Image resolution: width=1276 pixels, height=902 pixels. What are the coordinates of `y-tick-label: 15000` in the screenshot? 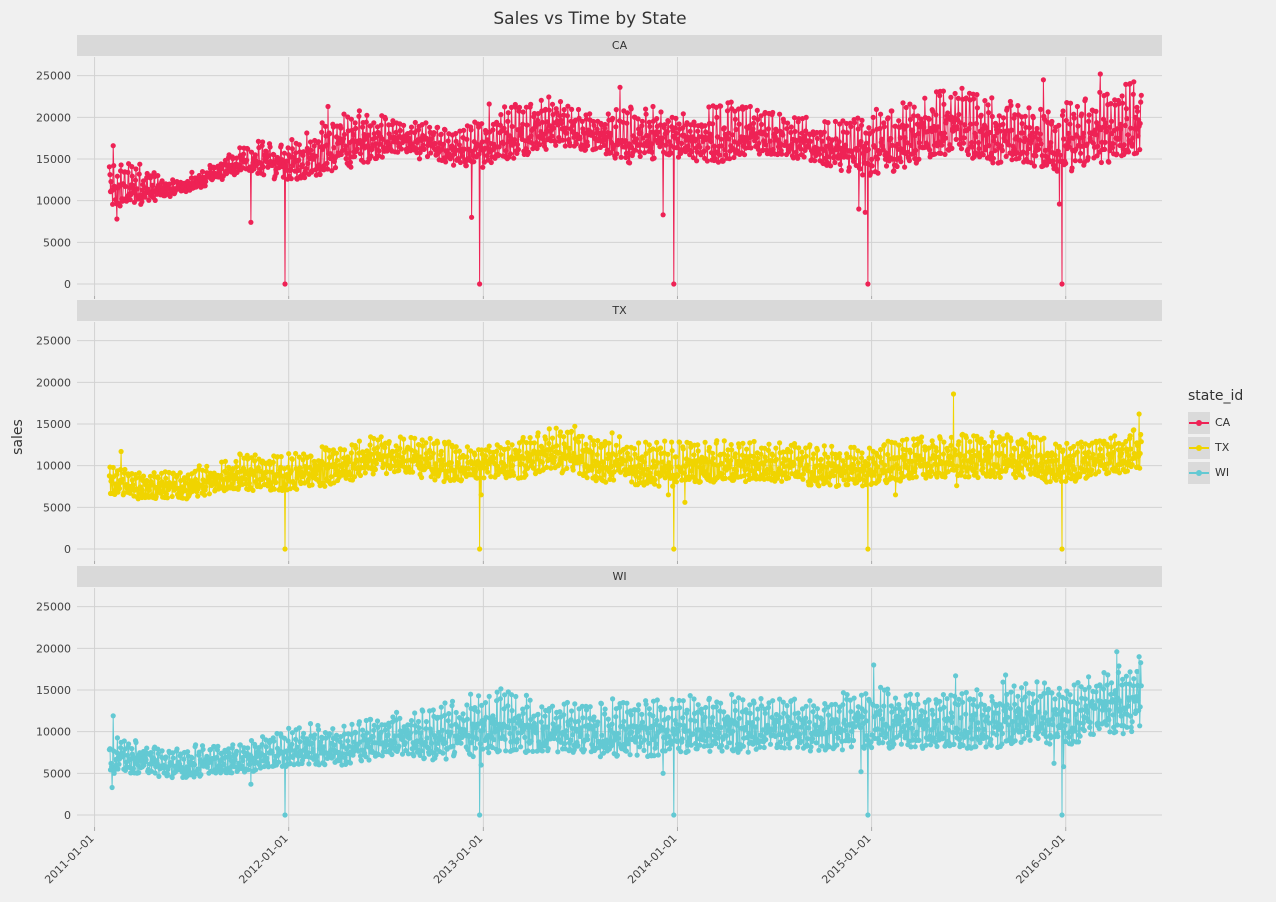 It's located at (53, 159).